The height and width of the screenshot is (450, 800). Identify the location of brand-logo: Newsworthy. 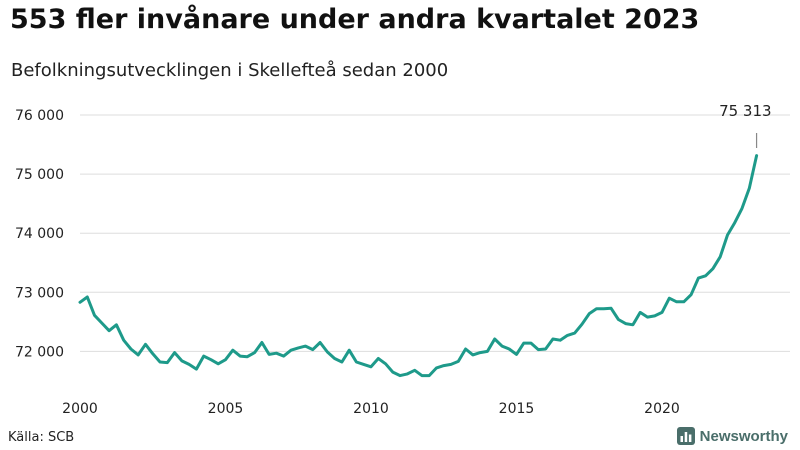
(732, 436).